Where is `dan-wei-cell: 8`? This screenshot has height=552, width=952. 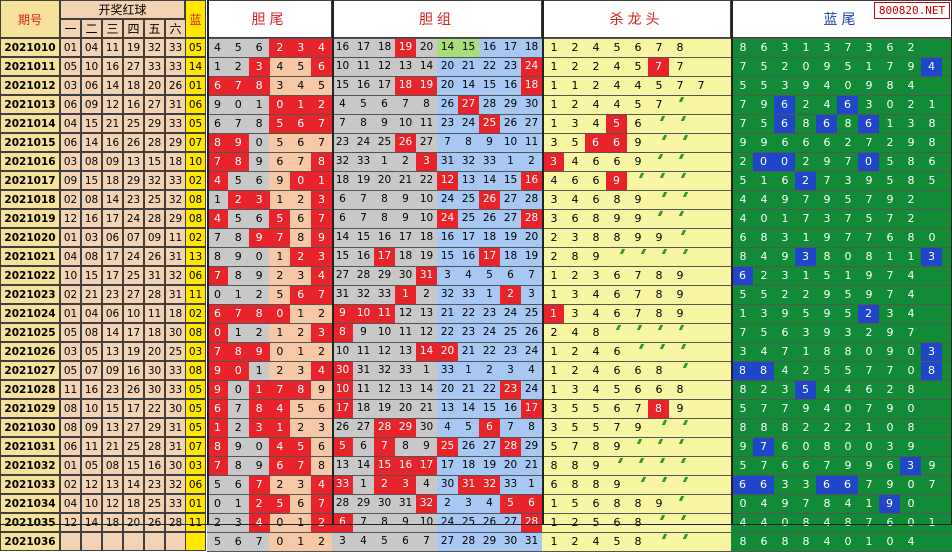
dan-wei-cell: 8 is located at coordinates (238, 275).